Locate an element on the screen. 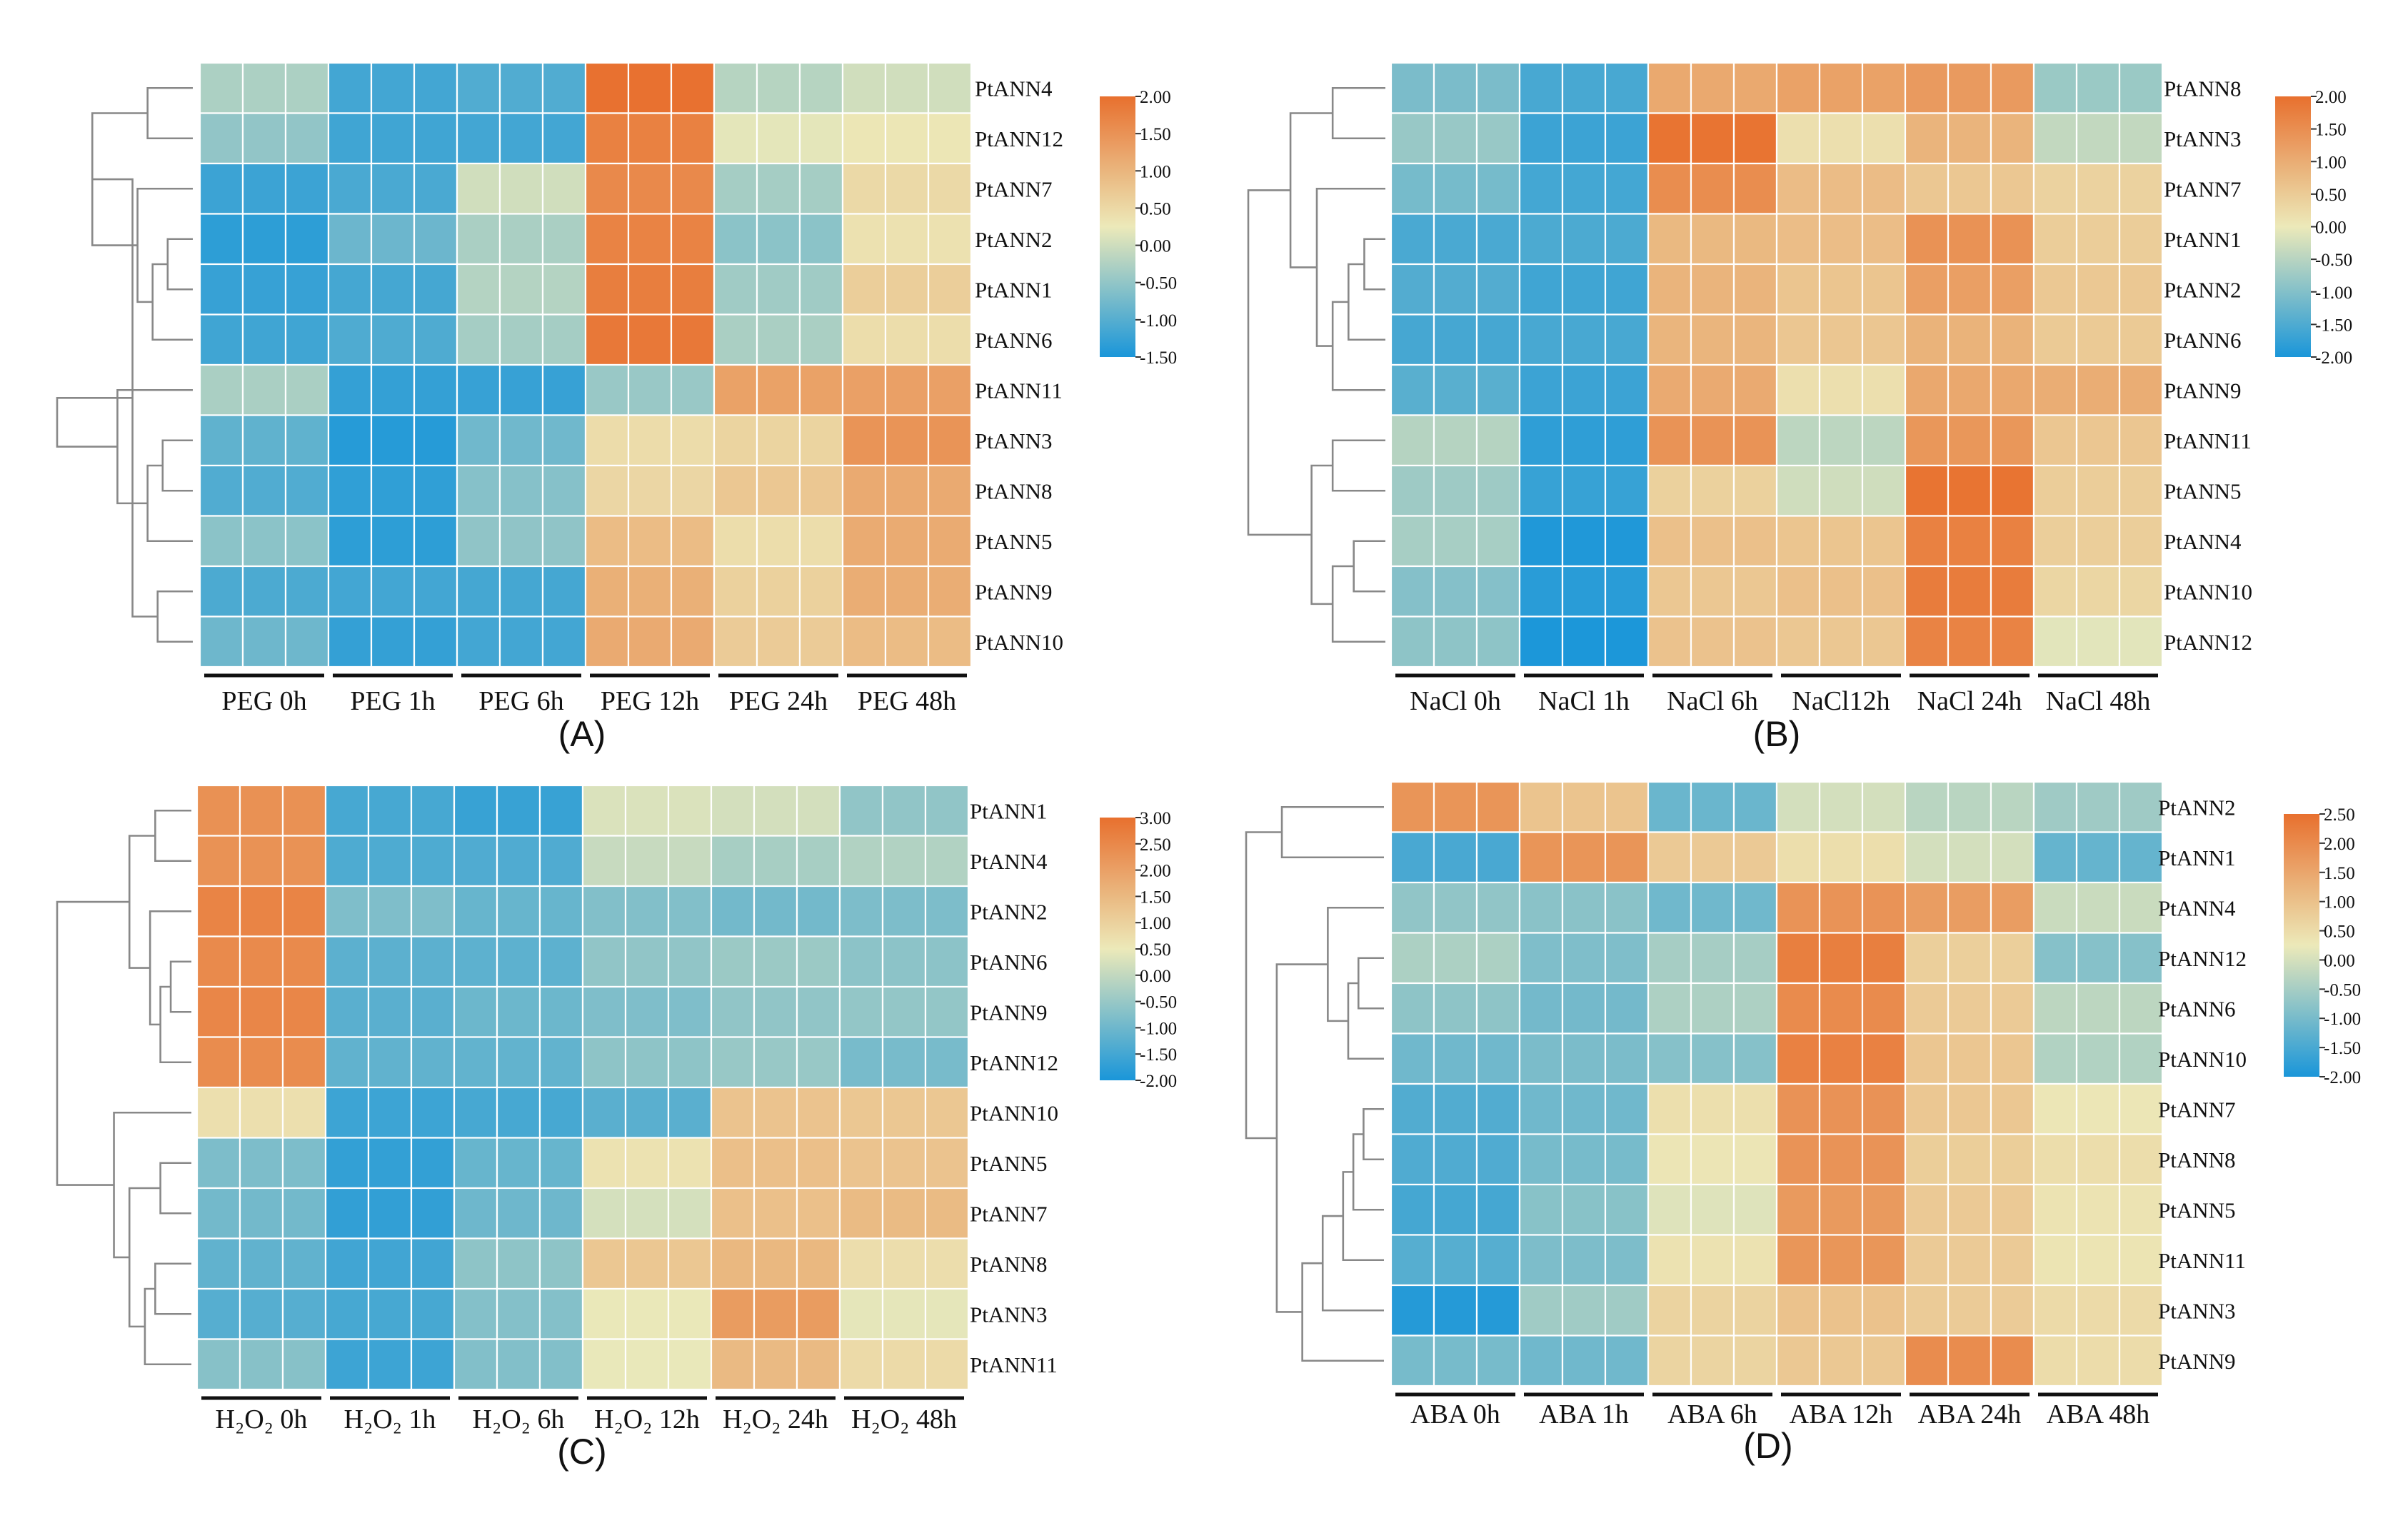 This screenshot has width=2408, height=1528. column-label: ABA 6h is located at coordinates (1712, 1414).